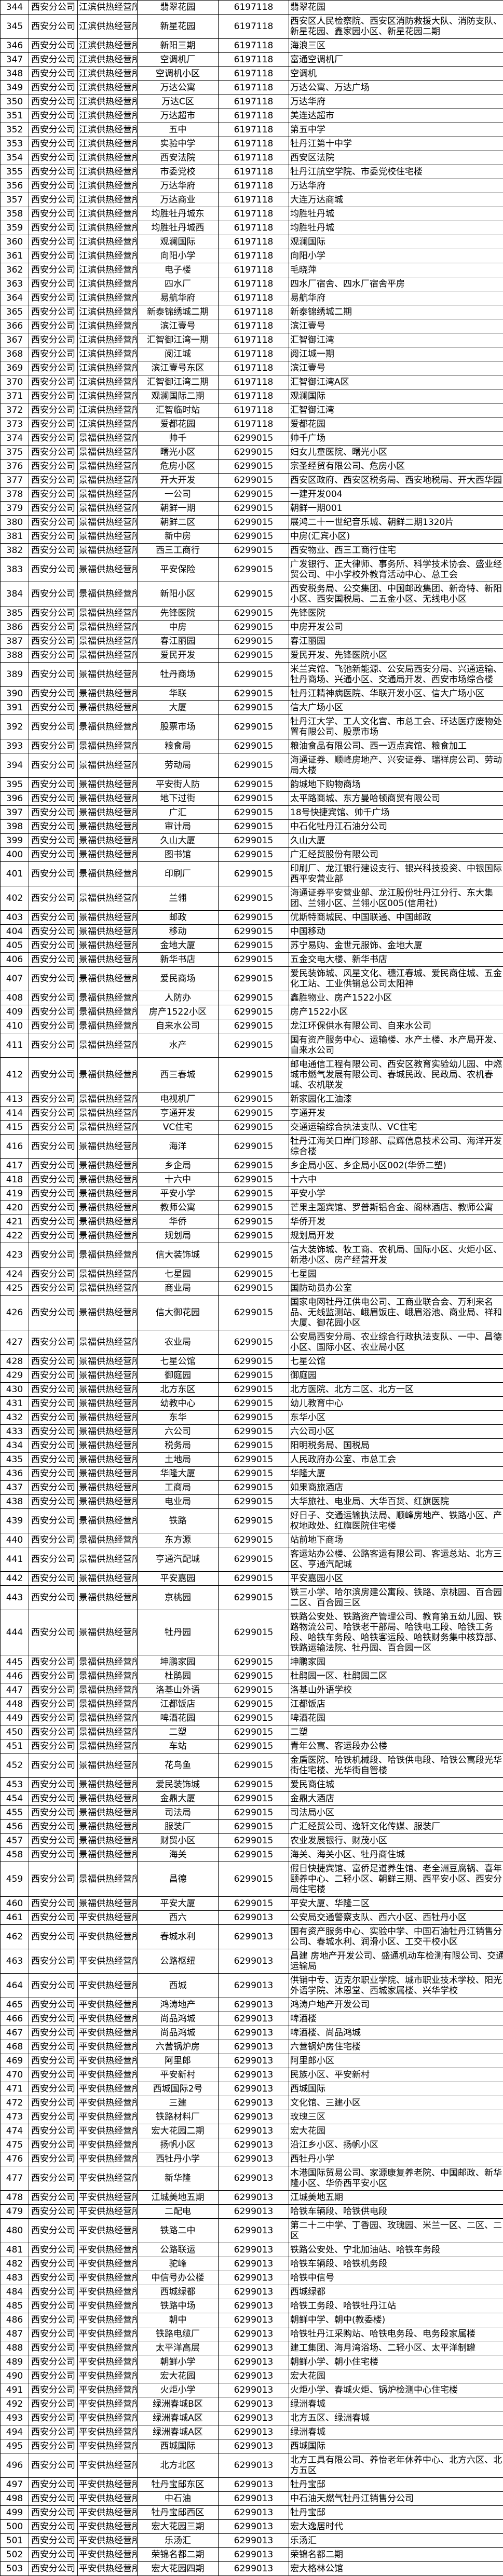  Describe the element at coordinates (15, 1879) in the screenshot. I see `row-number-cell: 459` at that location.